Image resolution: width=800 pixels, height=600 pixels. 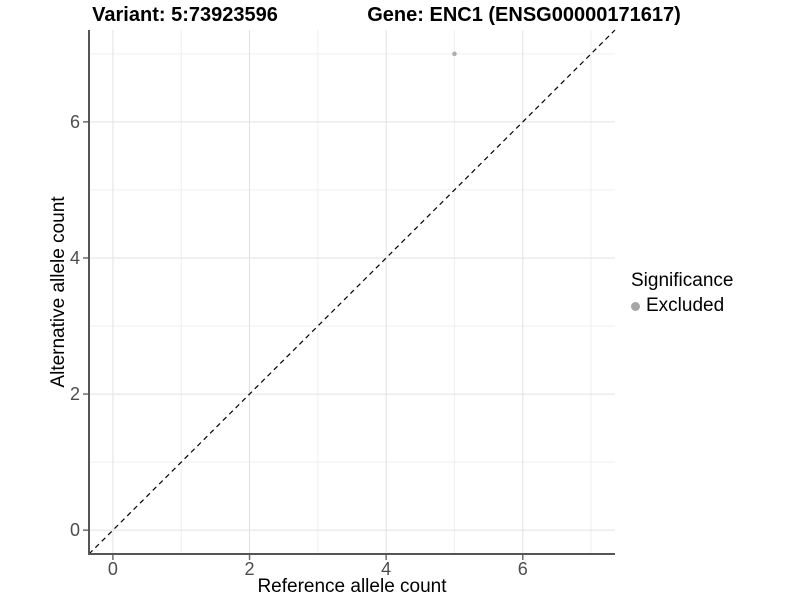 What do you see at coordinates (250, 569) in the screenshot?
I see `x-axis-tick-label: 2` at bounding box center [250, 569].